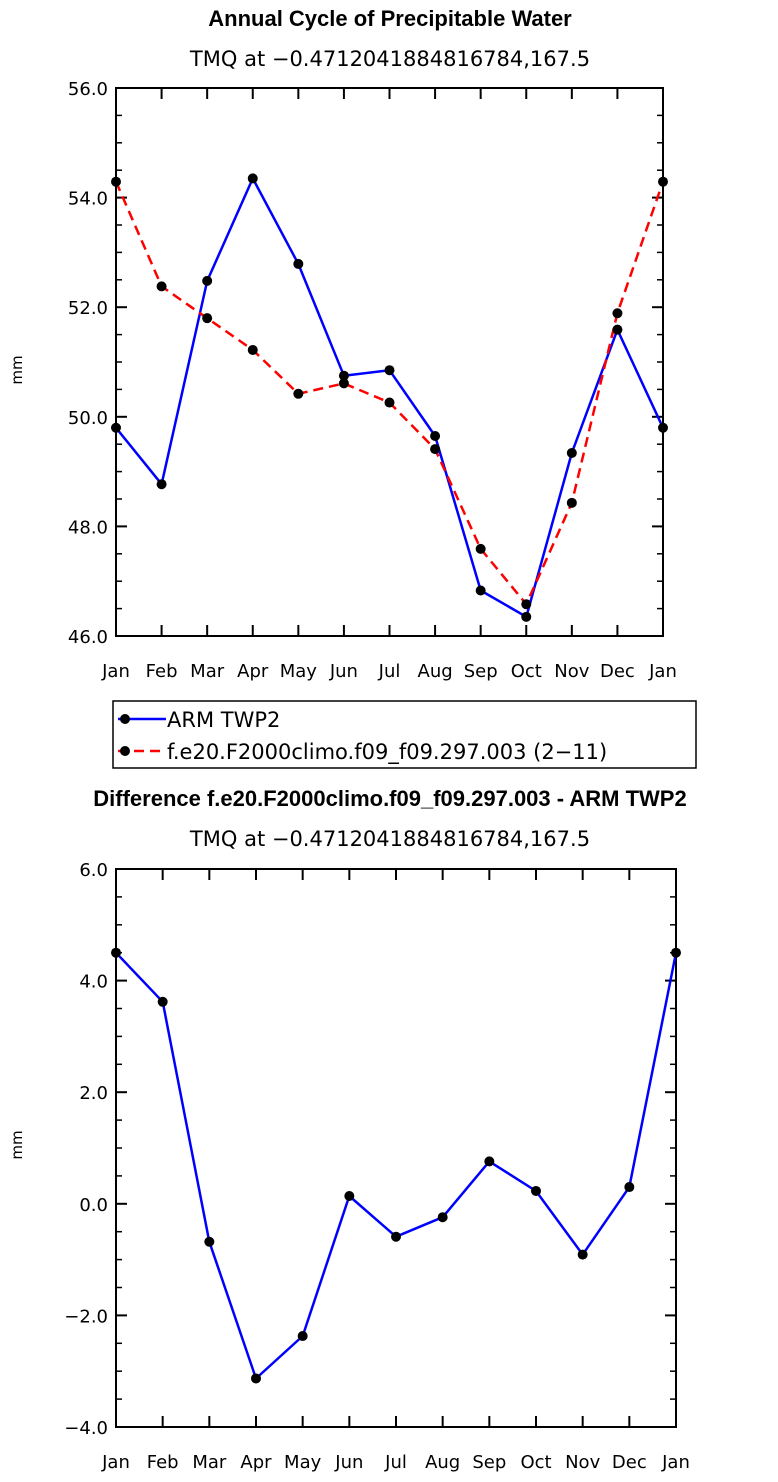 The width and height of the screenshot is (778, 1482). Describe the element at coordinates (17, 369) in the screenshot. I see `chart1-ylabel: mm` at that location.